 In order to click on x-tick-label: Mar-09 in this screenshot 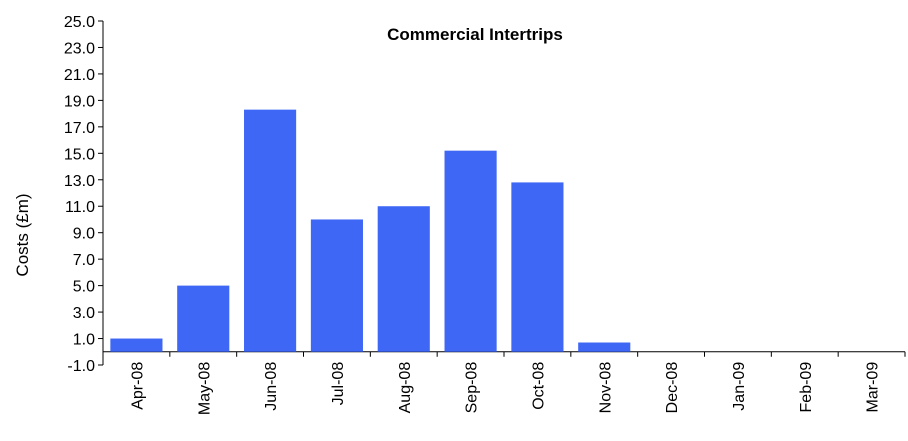, I will do `click(873, 387)`.